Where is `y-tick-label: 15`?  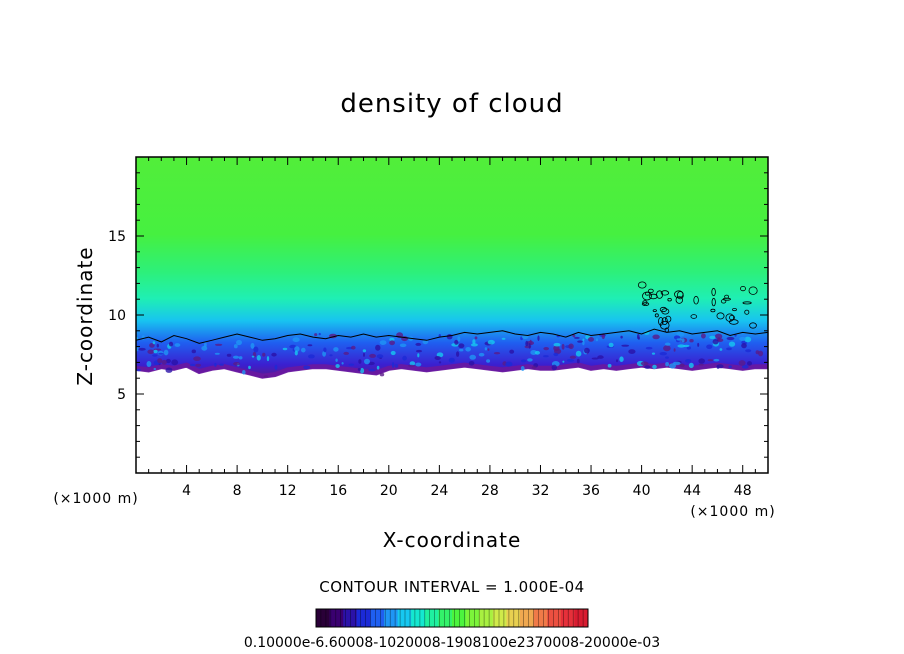 y-tick-label: 15 is located at coordinates (117, 237).